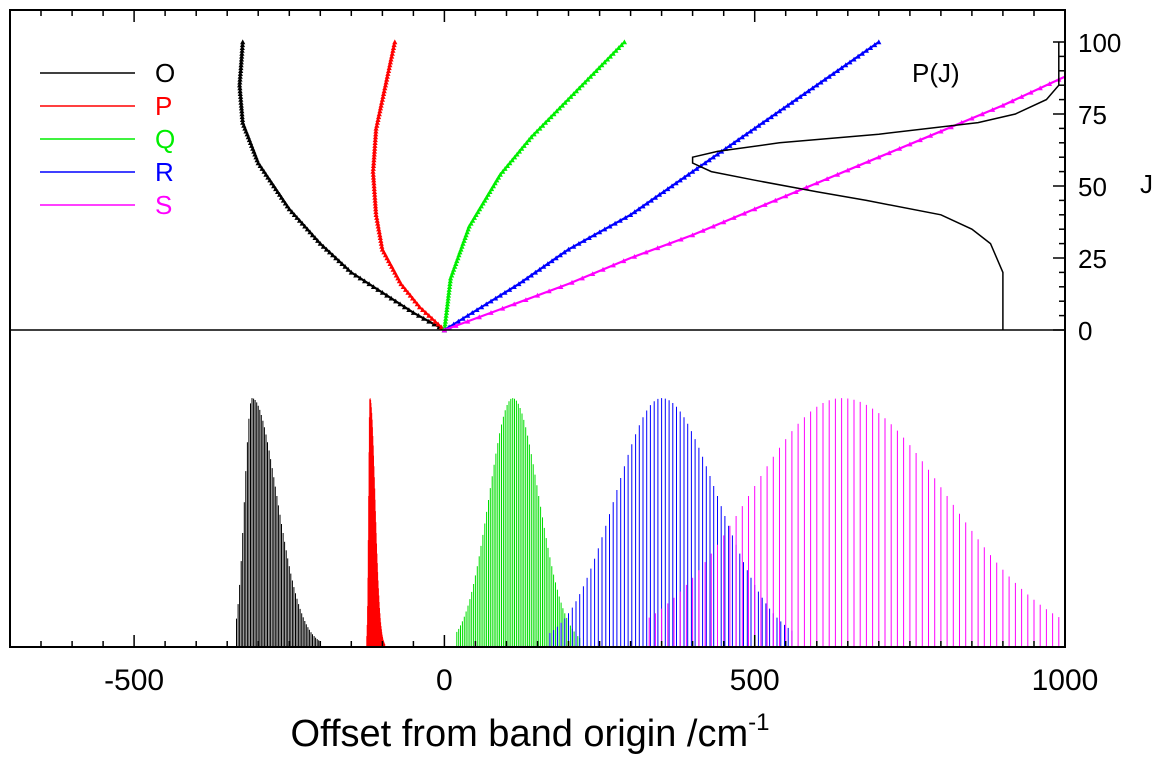 The width and height of the screenshot is (1160, 757). Describe the element at coordinates (408, 186) in the screenshot. I see `series-line-P` at that location.